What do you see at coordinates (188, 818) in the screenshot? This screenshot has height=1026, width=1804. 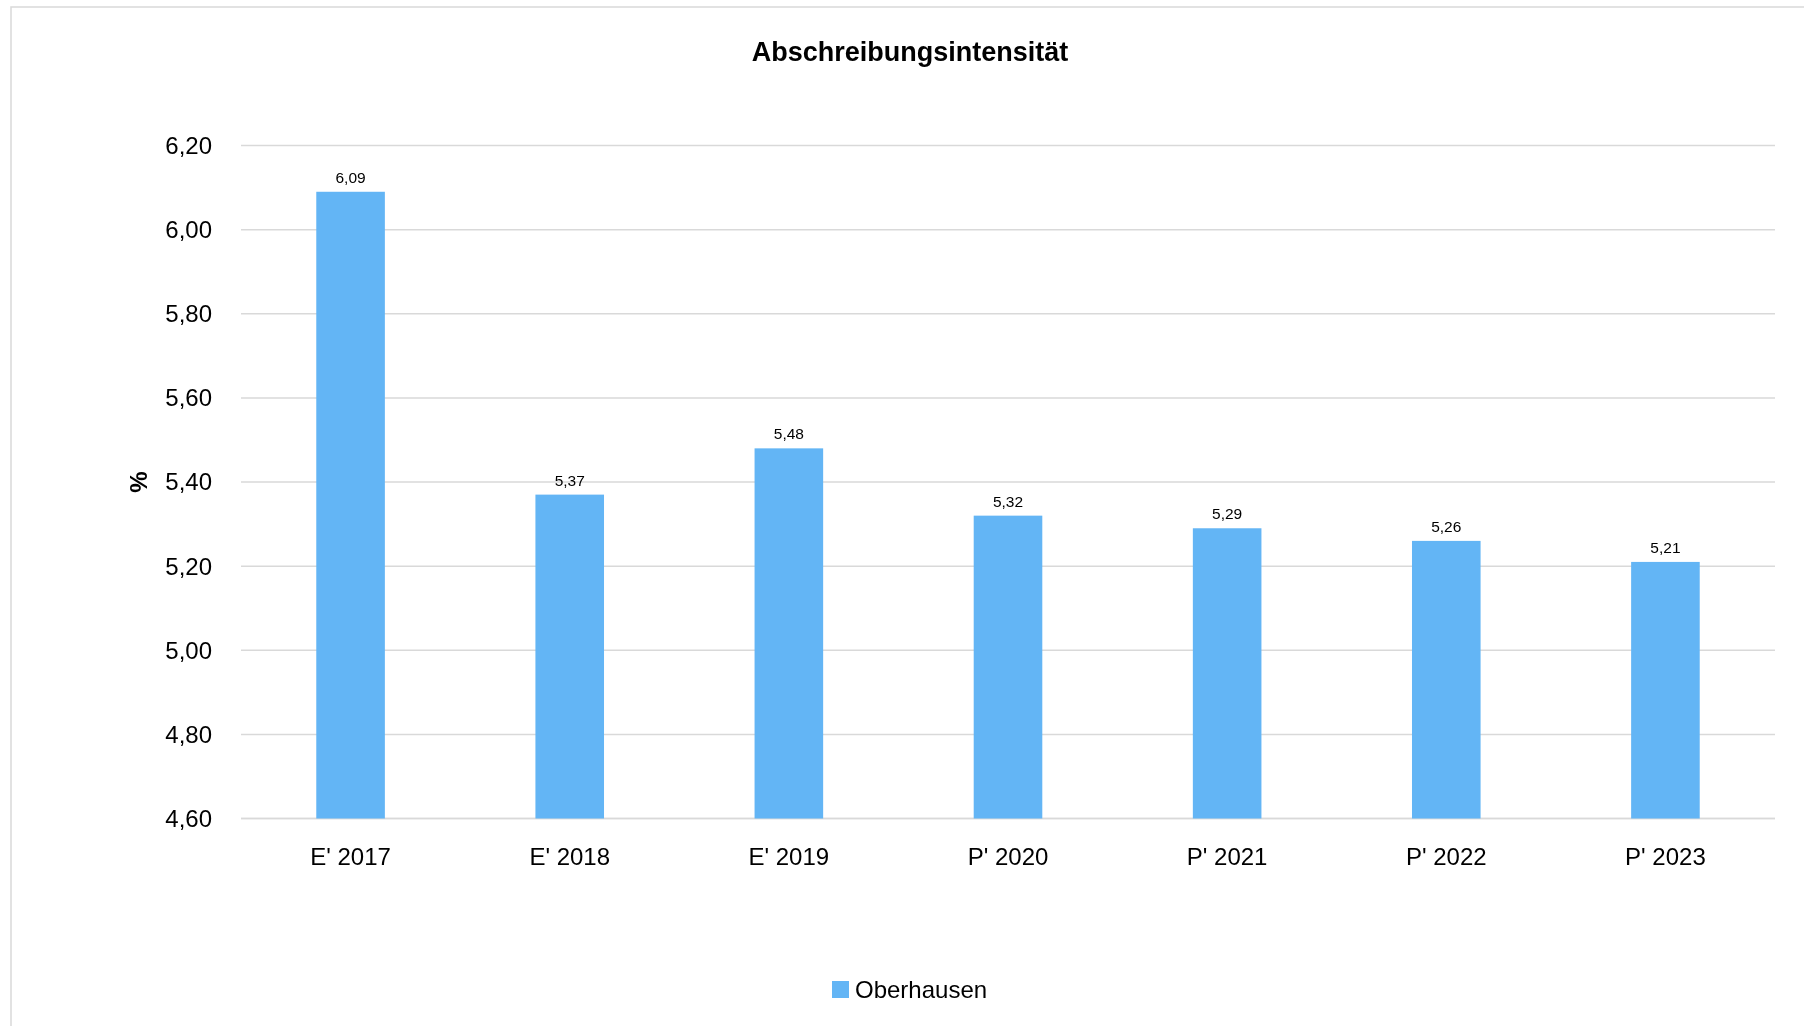 I see `y-tick-label: 4,60` at bounding box center [188, 818].